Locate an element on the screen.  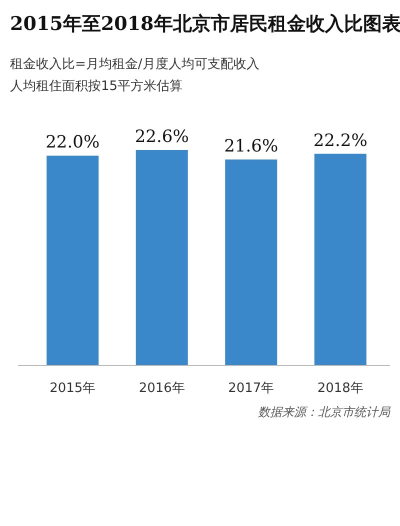
data-label: 21.6% is located at coordinates (251, 146).